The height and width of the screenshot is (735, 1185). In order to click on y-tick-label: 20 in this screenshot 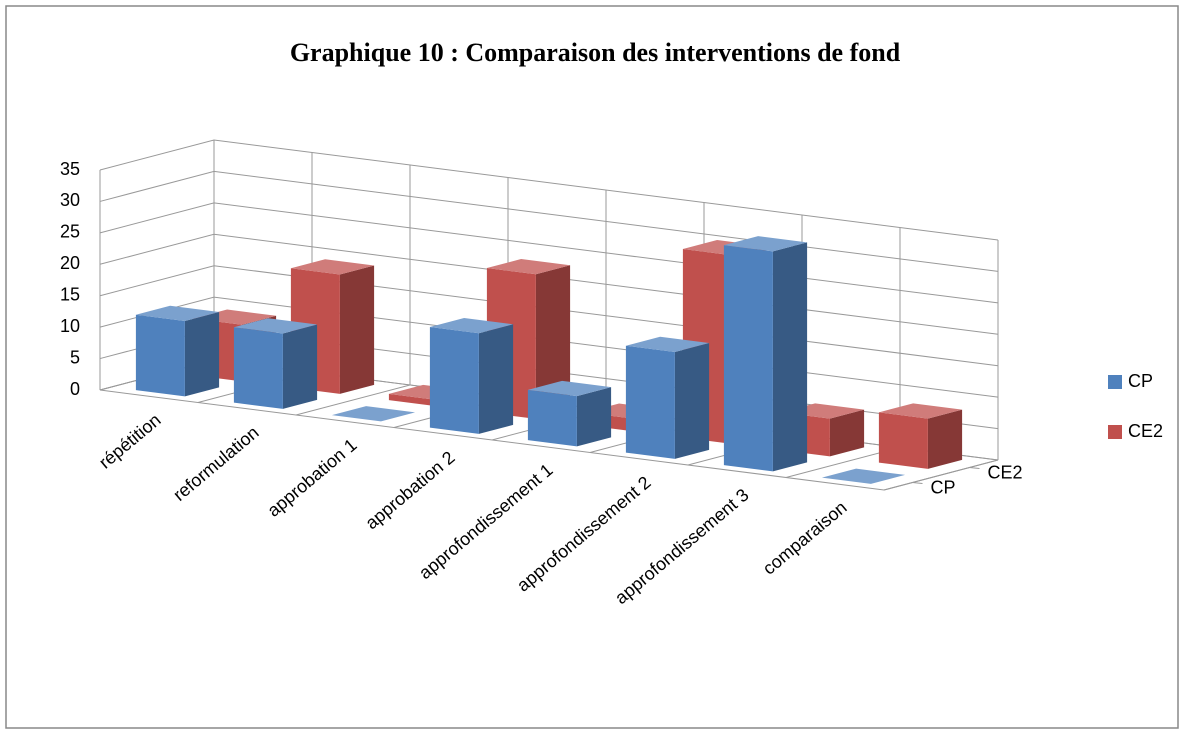, I will do `click(70, 263)`.